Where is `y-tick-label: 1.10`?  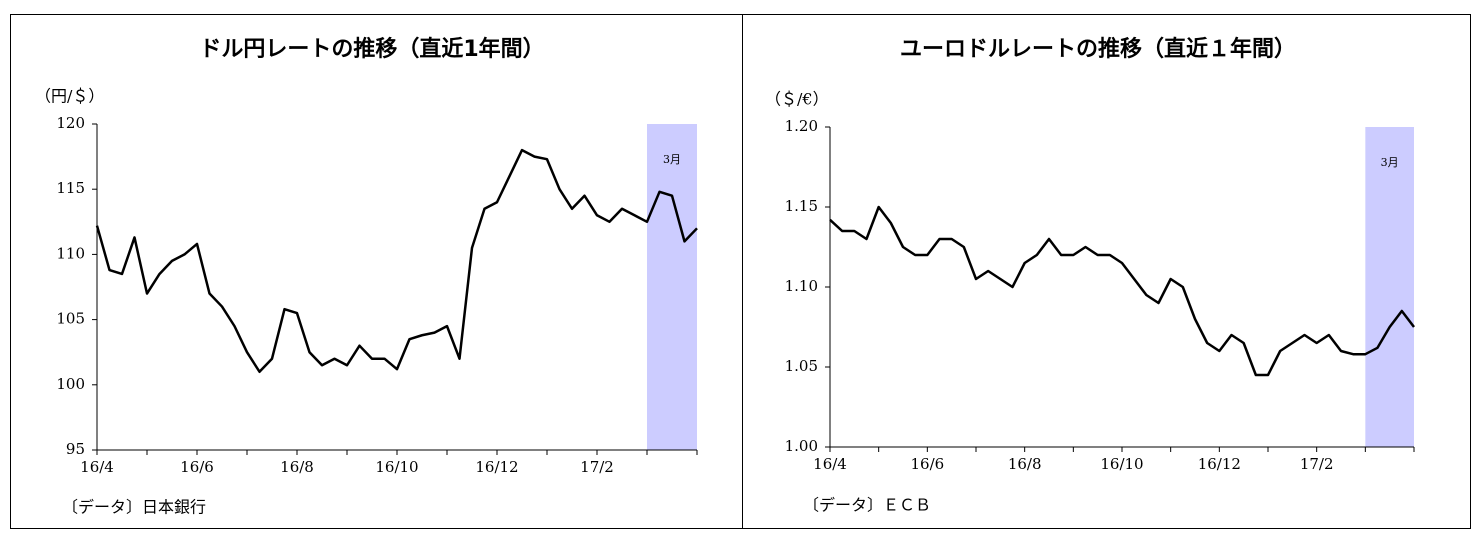 y-tick-label: 1.10 is located at coordinates (801, 286).